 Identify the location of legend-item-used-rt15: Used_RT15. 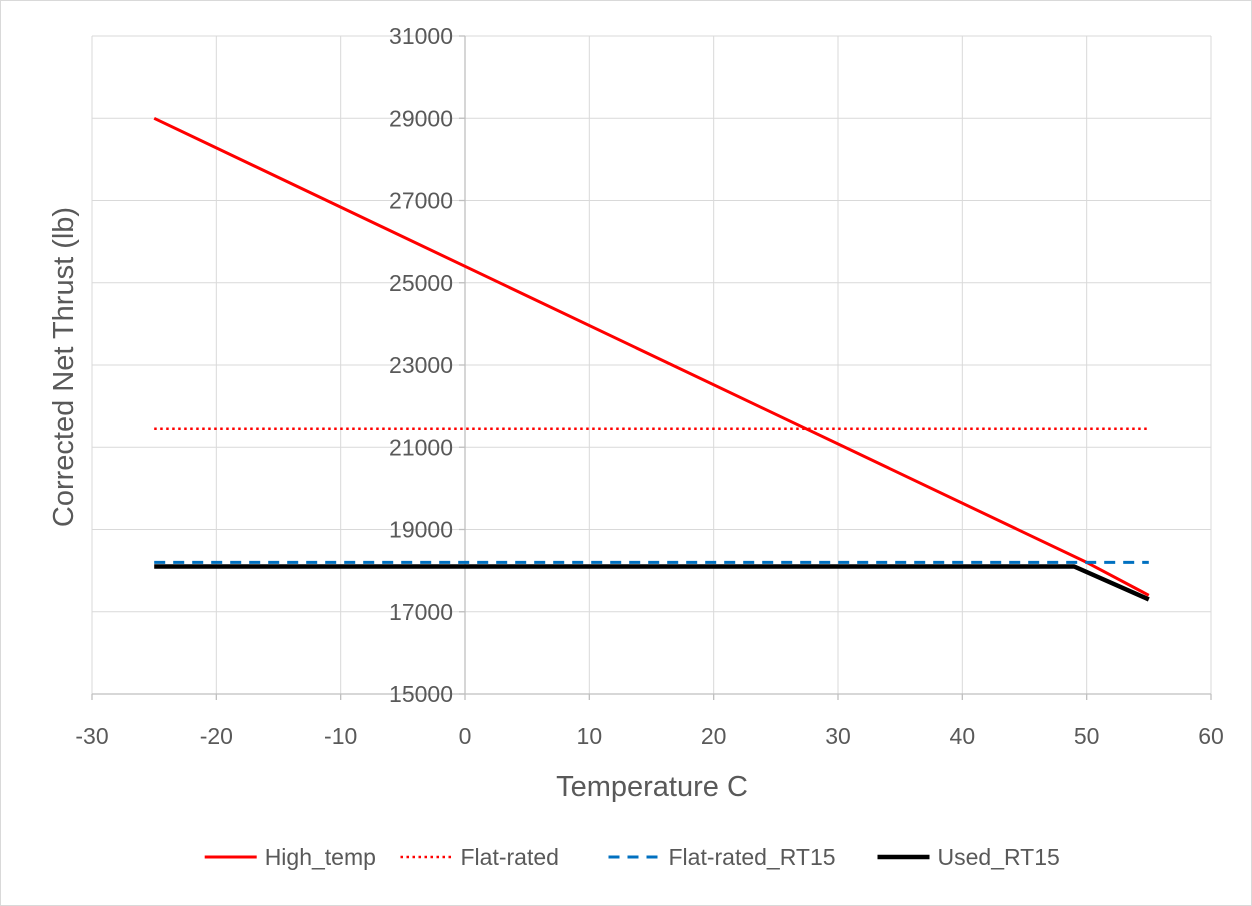
(968, 857).